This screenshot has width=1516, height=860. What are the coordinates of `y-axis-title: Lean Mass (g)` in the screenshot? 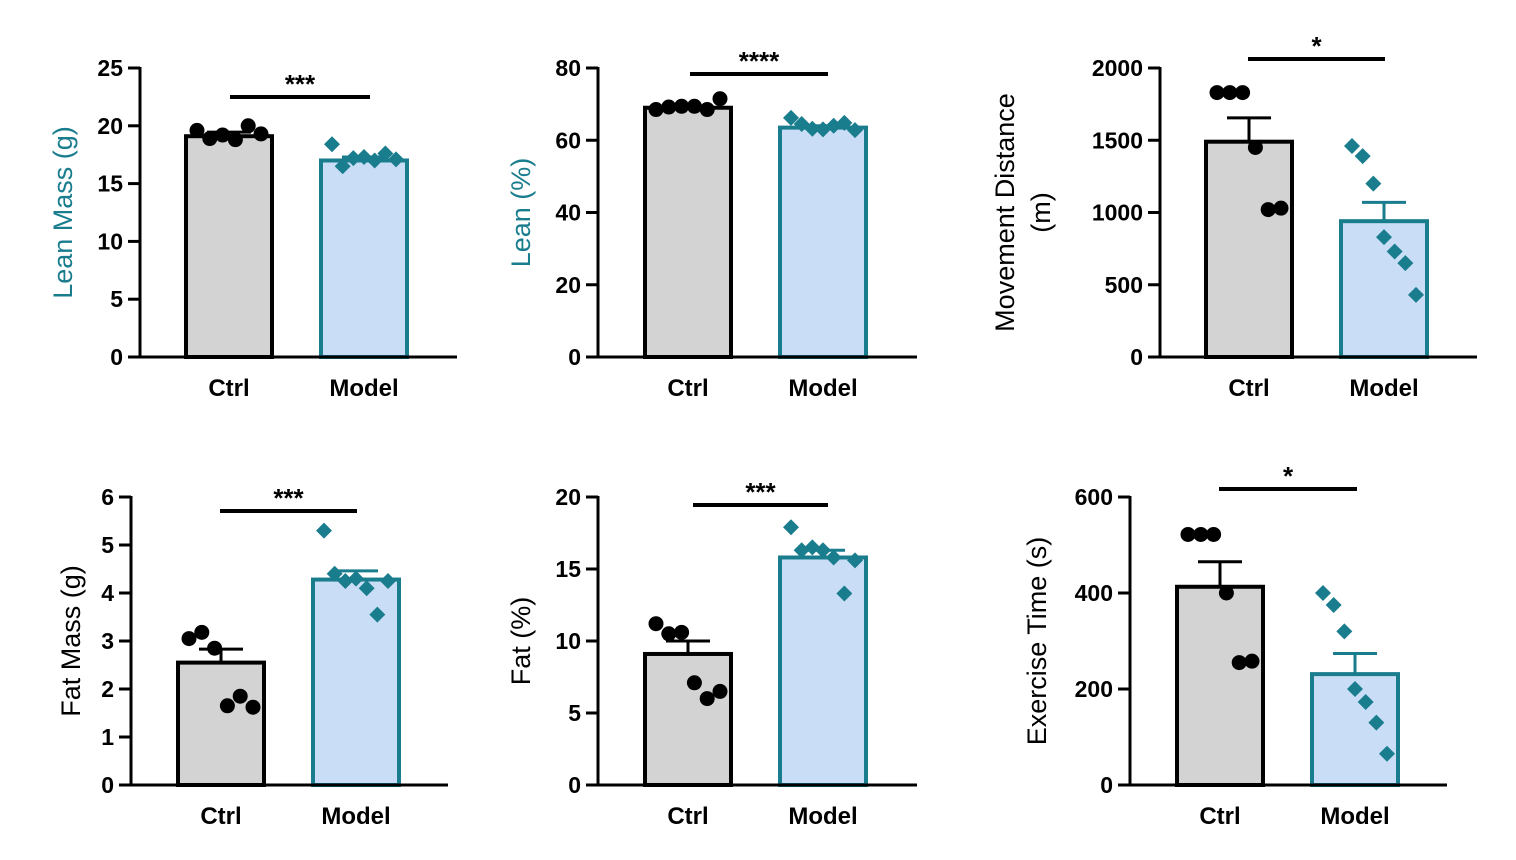 It's located at (63, 212).